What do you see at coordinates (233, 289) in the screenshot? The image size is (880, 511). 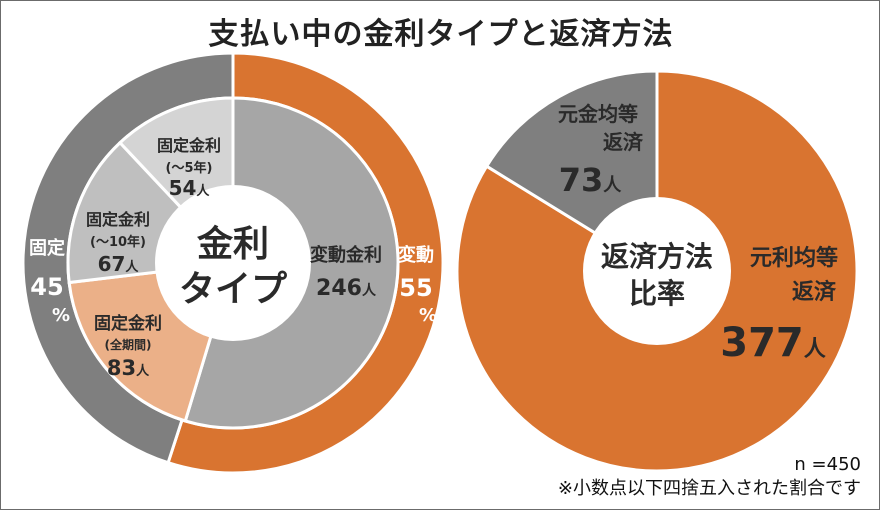 I see `left-center-label-2: タイプ` at bounding box center [233, 289].